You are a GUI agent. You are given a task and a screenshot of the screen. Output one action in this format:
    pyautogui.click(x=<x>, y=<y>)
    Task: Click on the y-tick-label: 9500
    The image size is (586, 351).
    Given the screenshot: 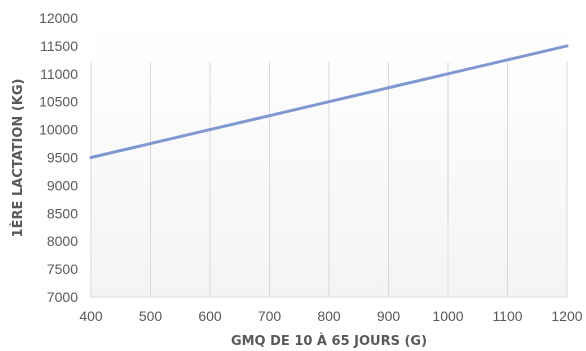 What is the action you would take?
    pyautogui.click(x=62, y=158)
    